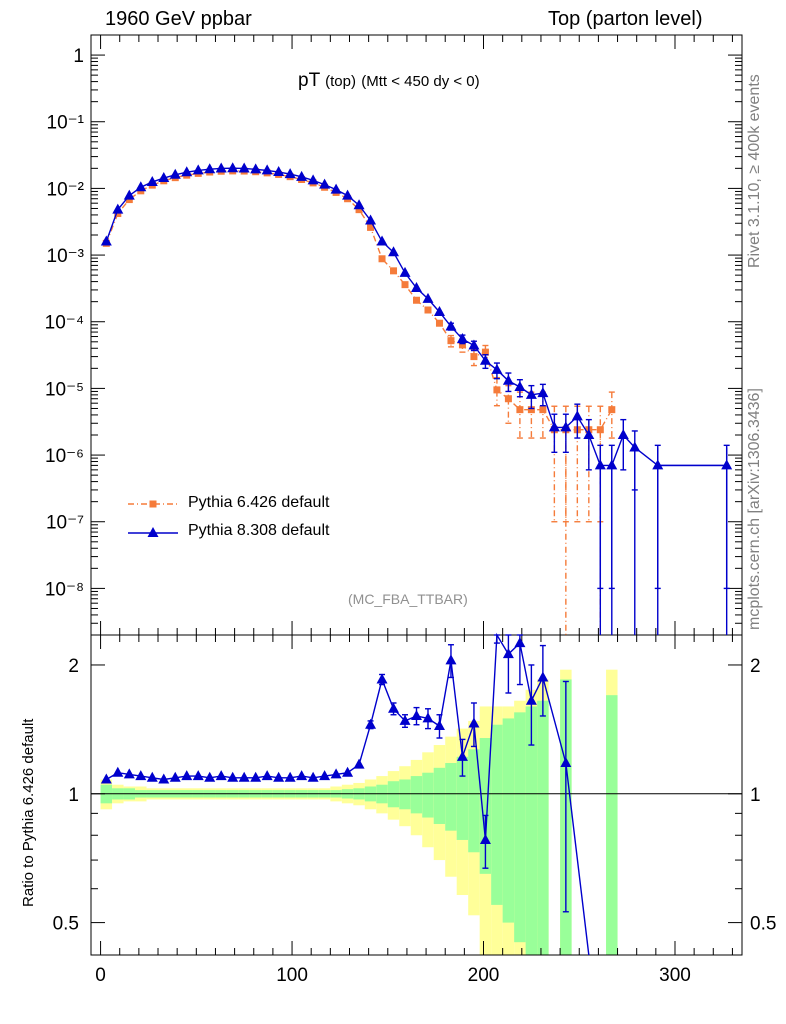 The image size is (786, 1024). I want to click on analysis-tag: (MC_FBA_TTBAR), so click(408, 599).